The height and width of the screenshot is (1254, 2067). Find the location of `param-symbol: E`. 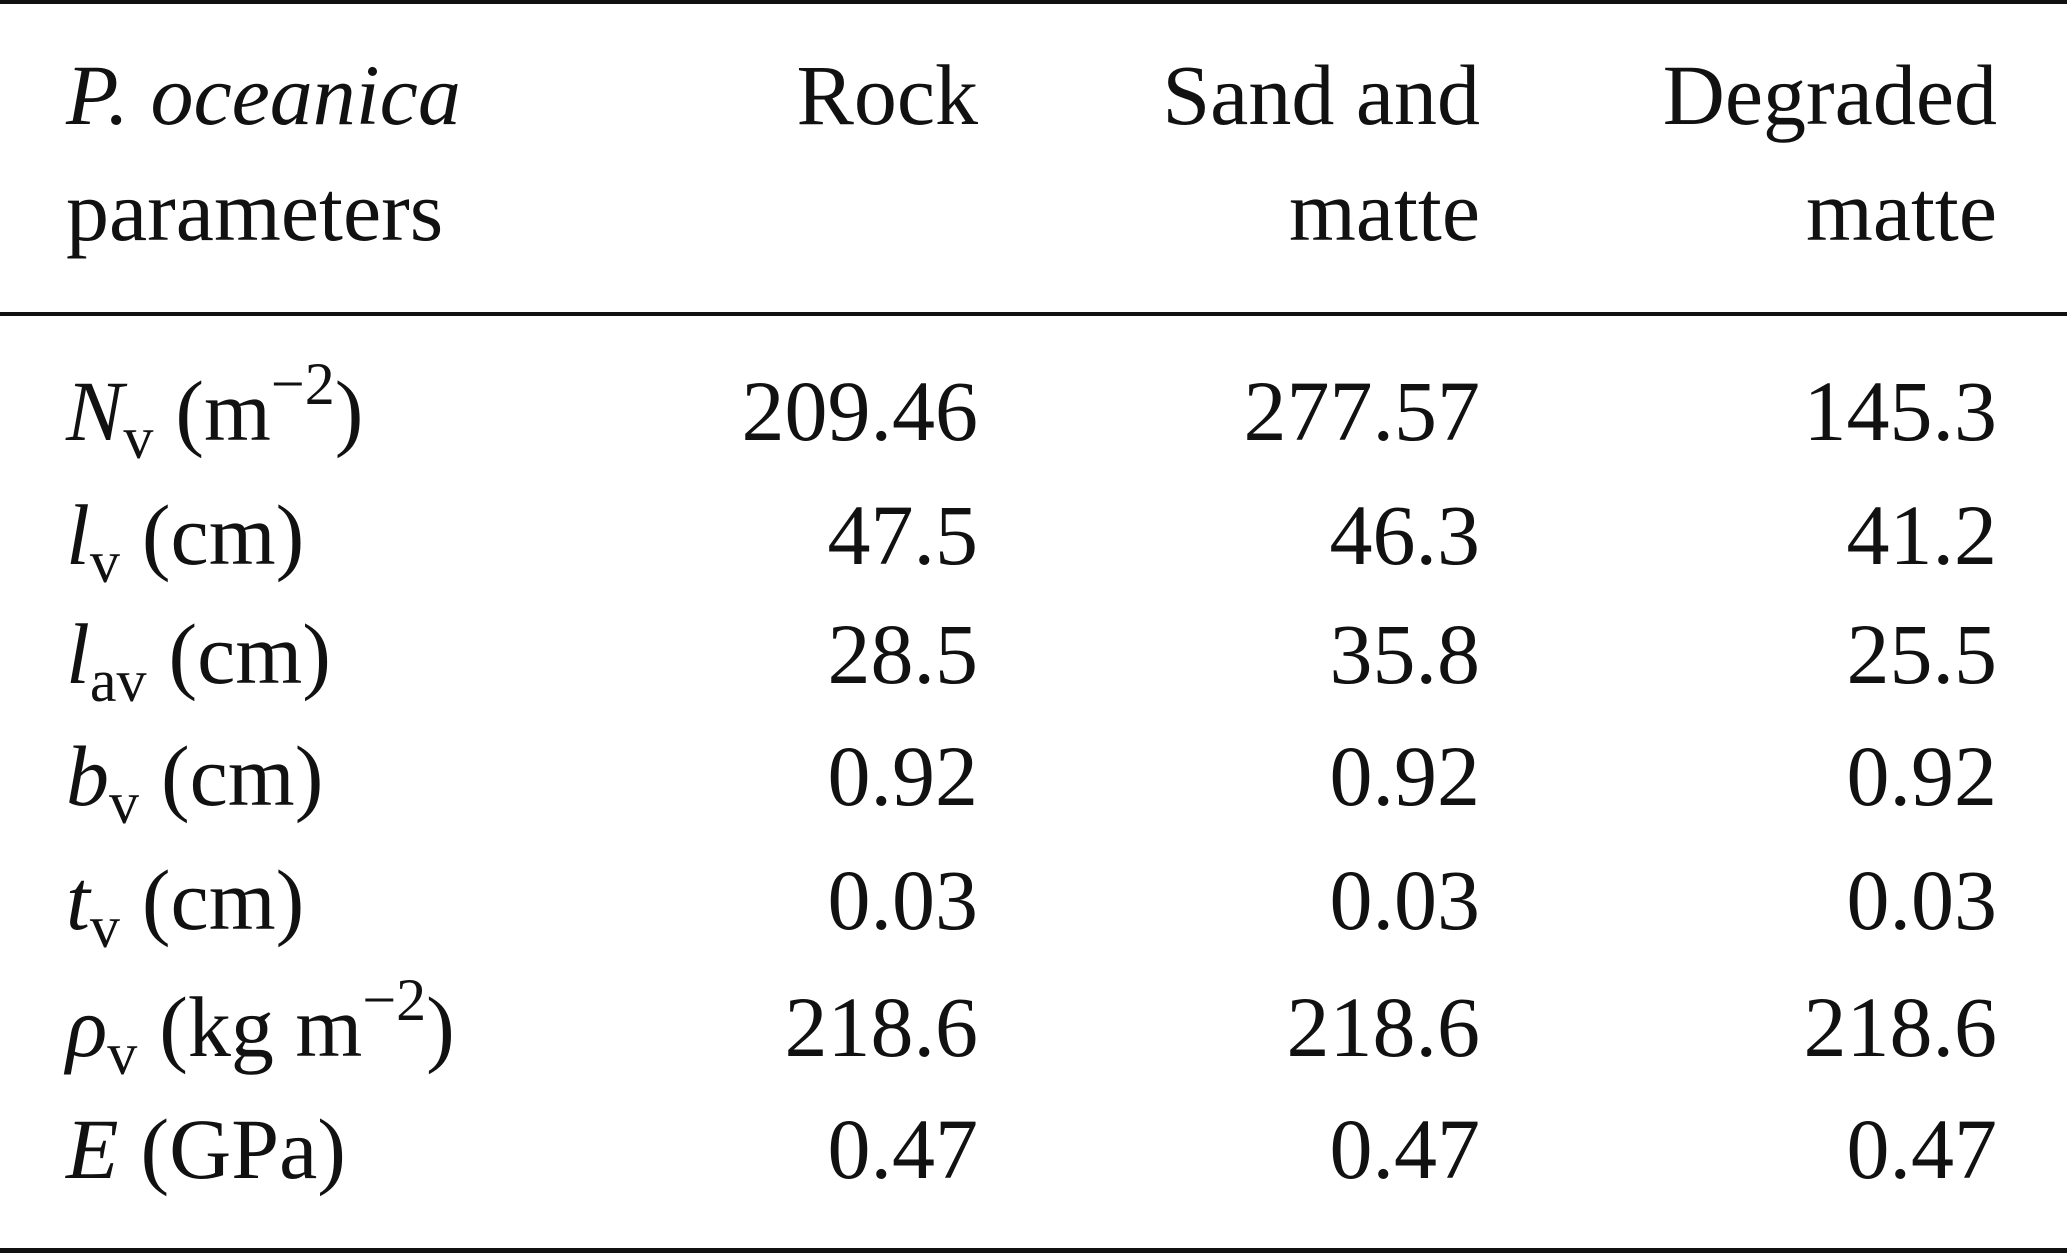

param-symbol: E is located at coordinates (92, 1149).